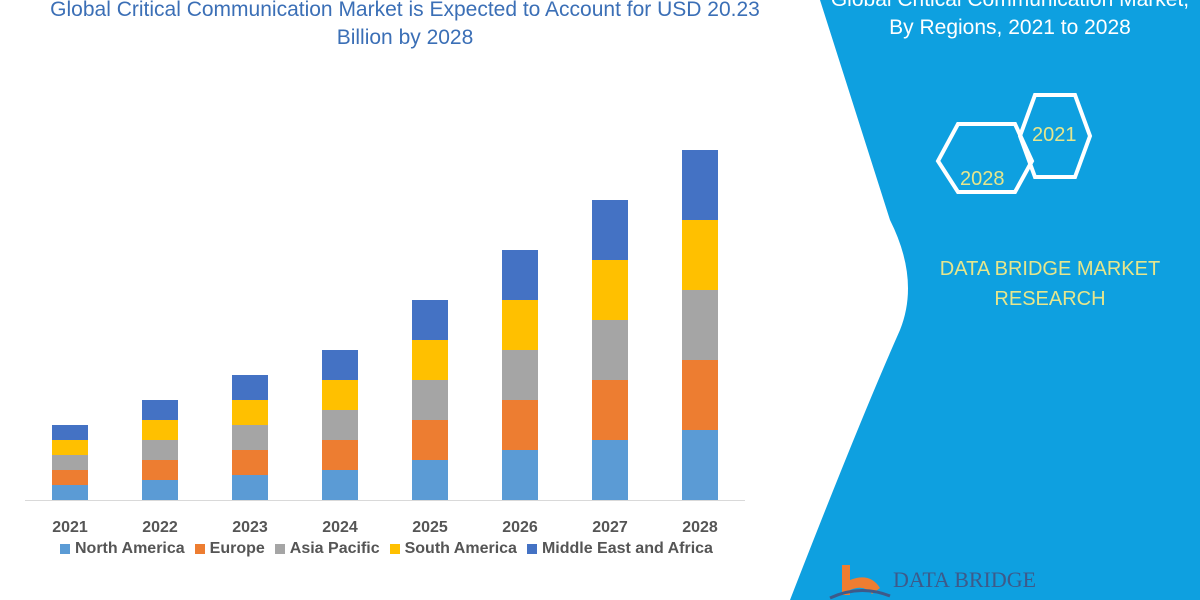 Image resolution: width=1200 pixels, height=600 pixels. What do you see at coordinates (1050, 284) in the screenshot?
I see `brand-name: DATA BRIDGE MARKET RESEARCH` at bounding box center [1050, 284].